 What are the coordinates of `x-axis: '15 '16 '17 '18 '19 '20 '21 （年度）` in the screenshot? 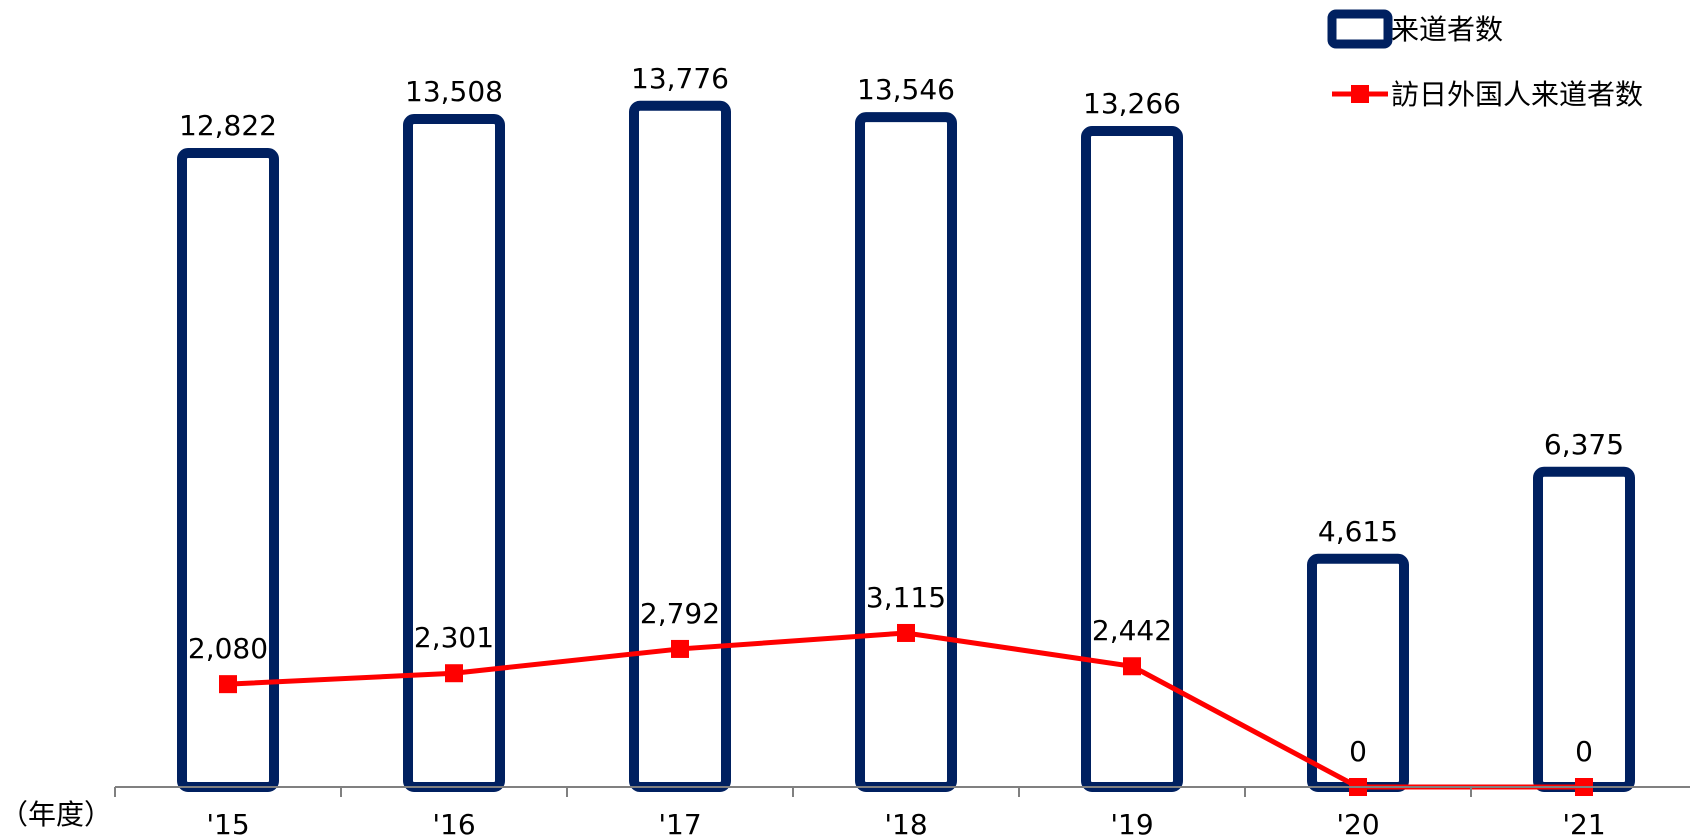 It's located at (845, 813).